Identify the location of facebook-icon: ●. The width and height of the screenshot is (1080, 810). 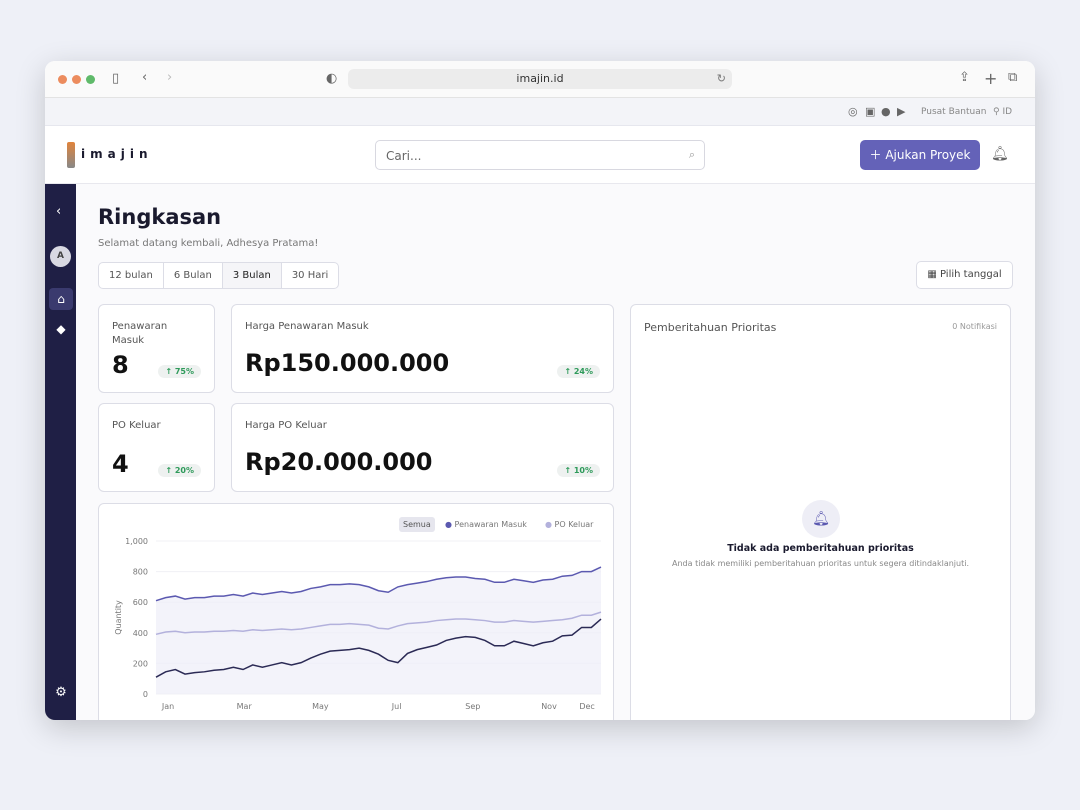
(886, 111).